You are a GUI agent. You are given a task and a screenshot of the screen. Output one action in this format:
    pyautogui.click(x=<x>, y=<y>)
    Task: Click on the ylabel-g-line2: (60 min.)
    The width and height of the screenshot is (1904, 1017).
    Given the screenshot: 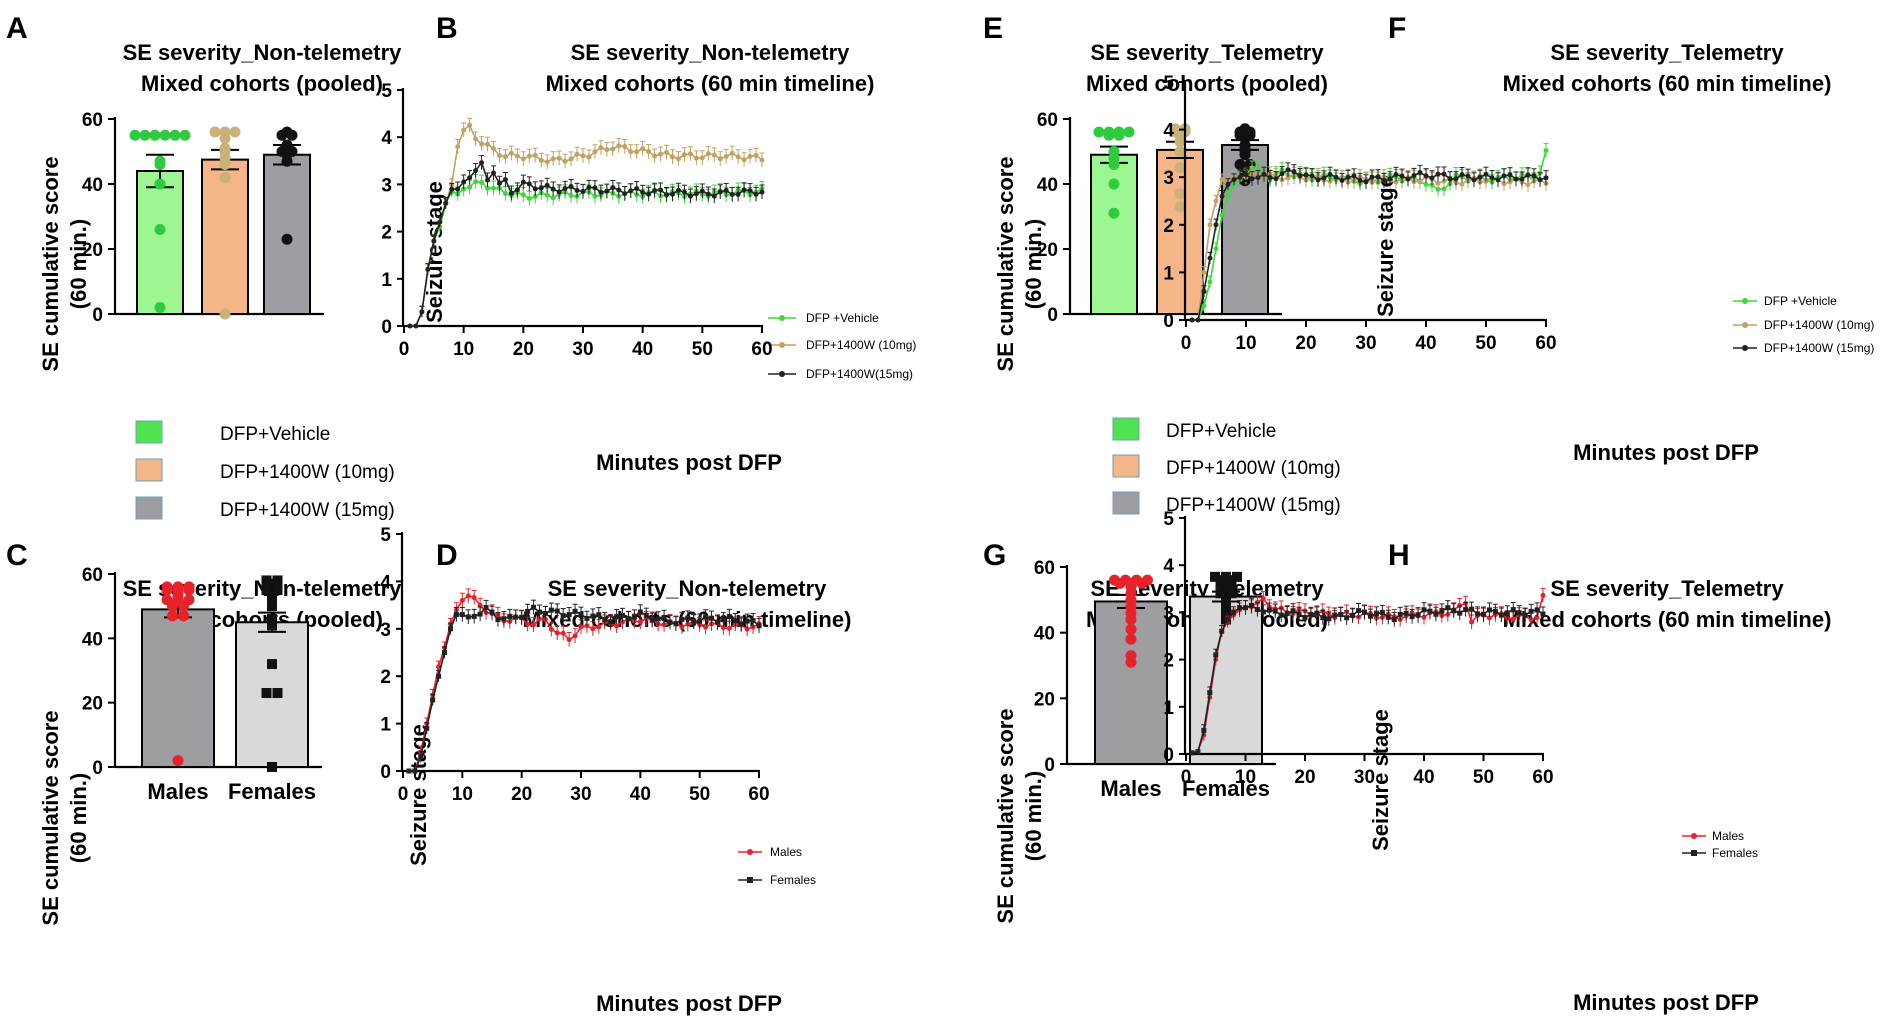 What is the action you would take?
    pyautogui.click(x=1033, y=816)
    